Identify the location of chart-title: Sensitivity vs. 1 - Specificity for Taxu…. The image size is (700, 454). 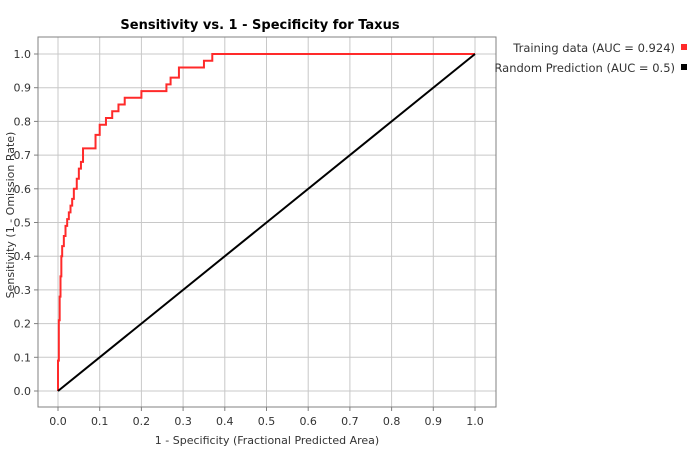
(259, 25).